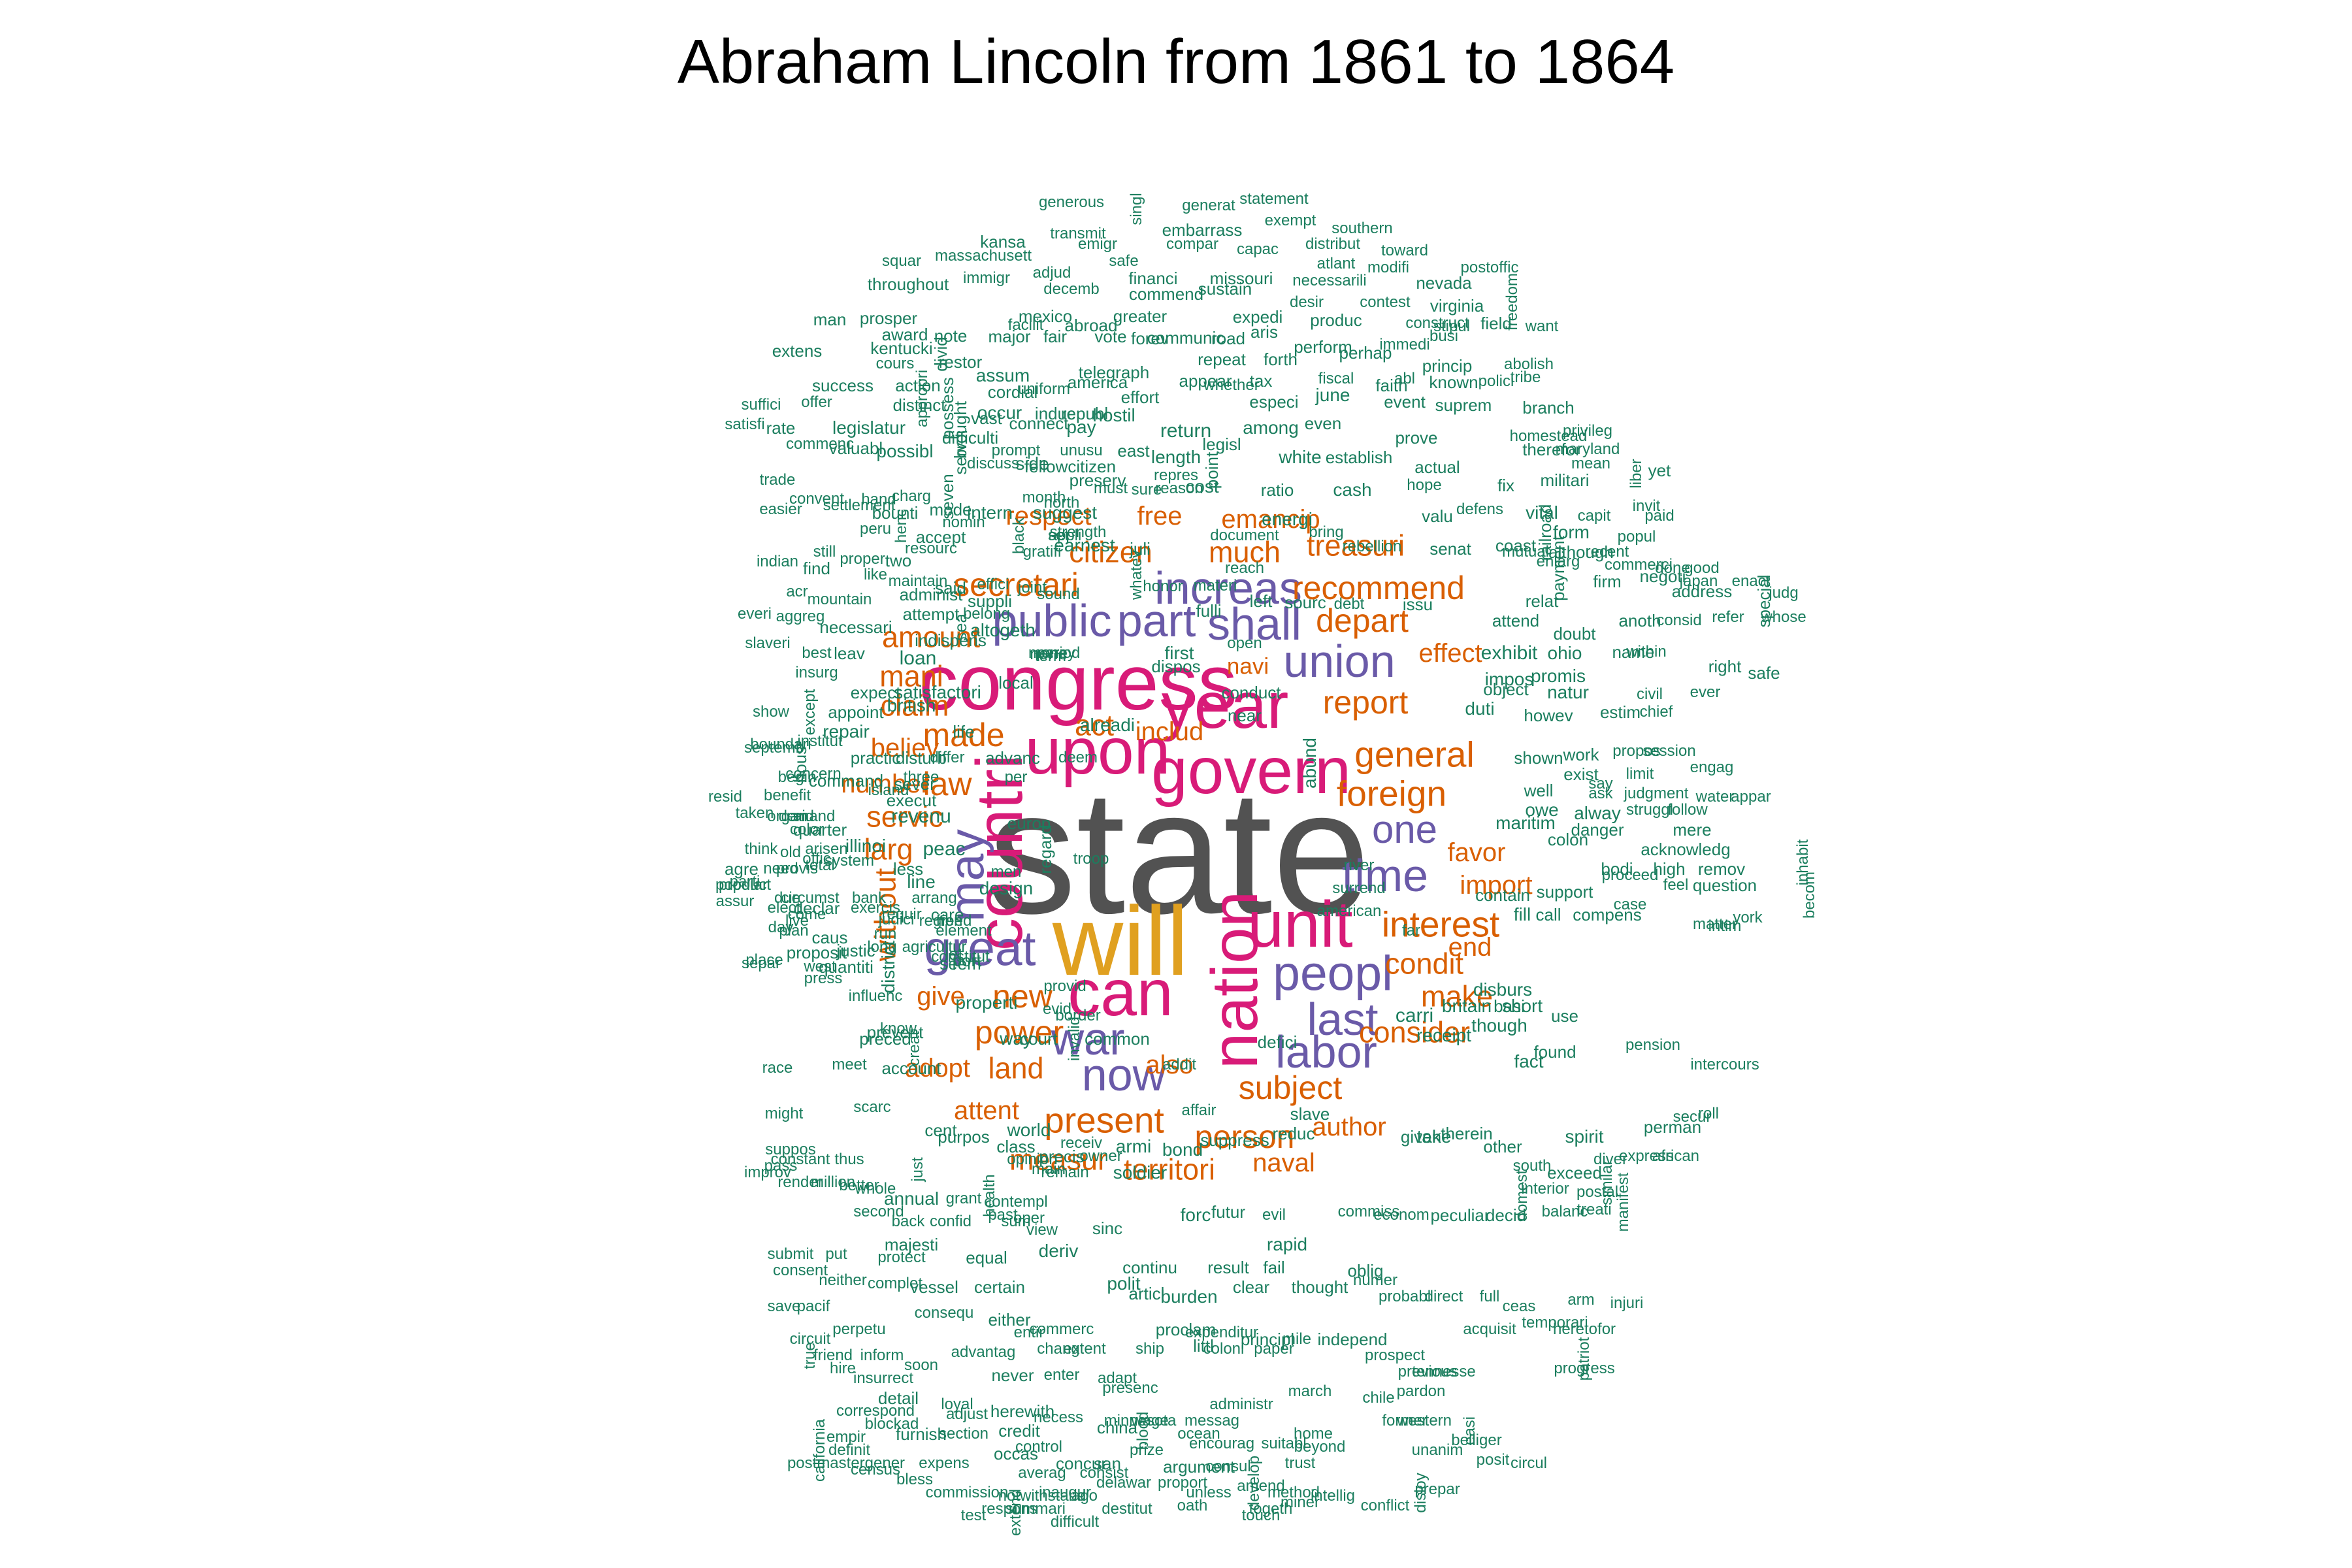  Describe the element at coordinates (914, 1048) in the screenshot. I see `word-creat: creat` at that location.